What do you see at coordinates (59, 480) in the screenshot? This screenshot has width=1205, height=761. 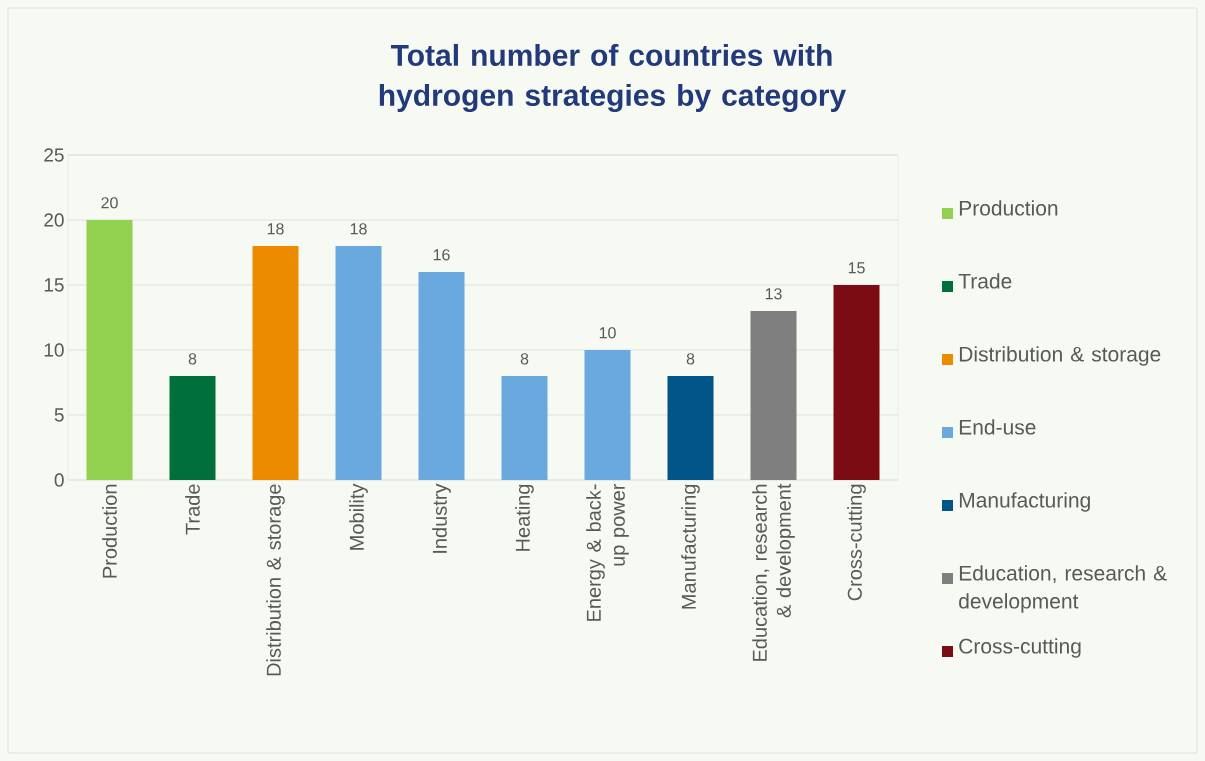 I see `y-tick-label: 0` at bounding box center [59, 480].